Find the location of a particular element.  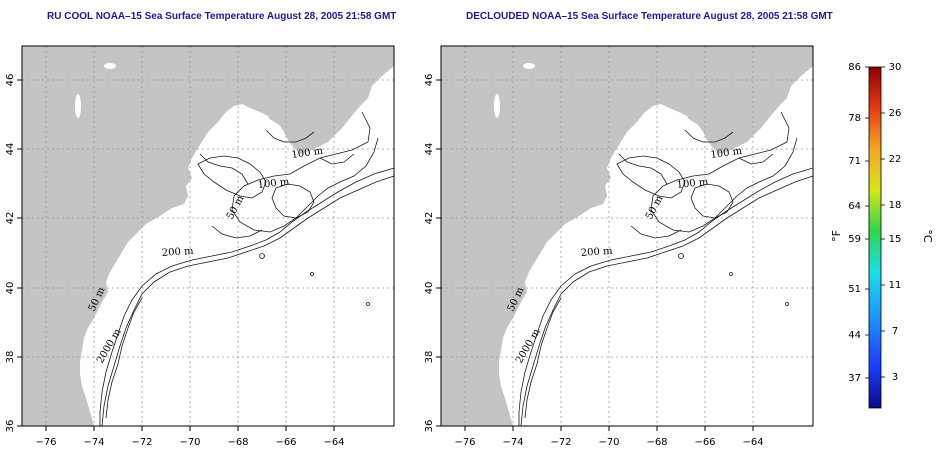

colorbar: 86 78 71 64 59 51 44 37 30 26 22 18 15 11 7 3 °F °C is located at coordinates (882, 235).